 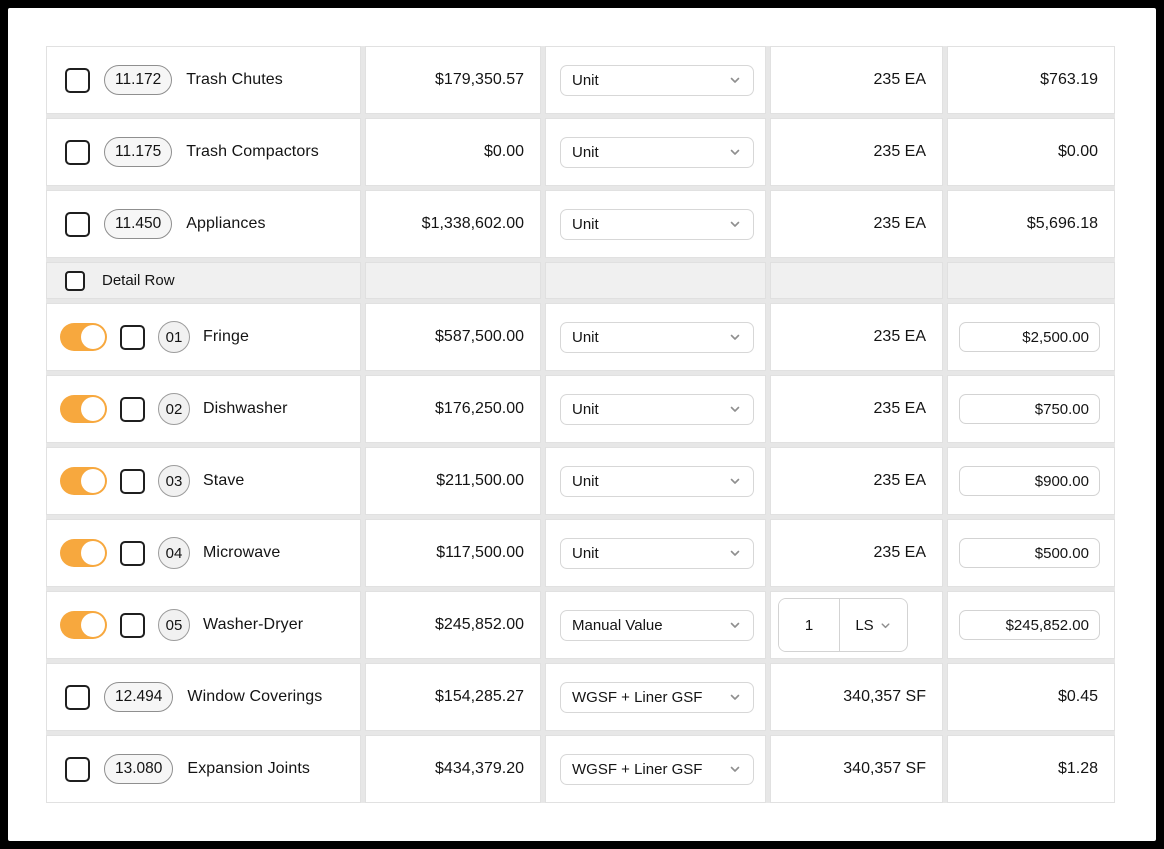 What do you see at coordinates (1031, 80) in the screenshot?
I see `unit-cost-cell: $763.19` at bounding box center [1031, 80].